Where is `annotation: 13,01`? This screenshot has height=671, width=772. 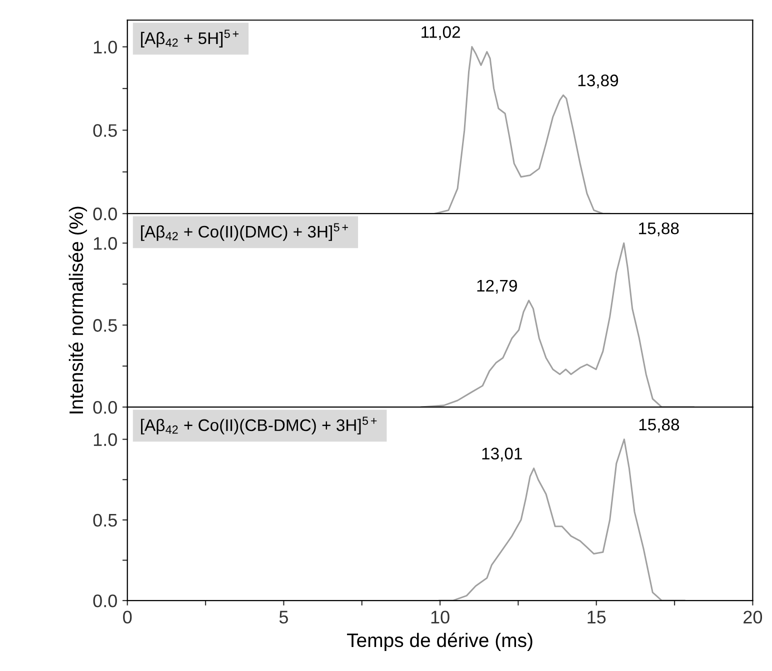 annotation: 13,01 is located at coordinates (502, 455).